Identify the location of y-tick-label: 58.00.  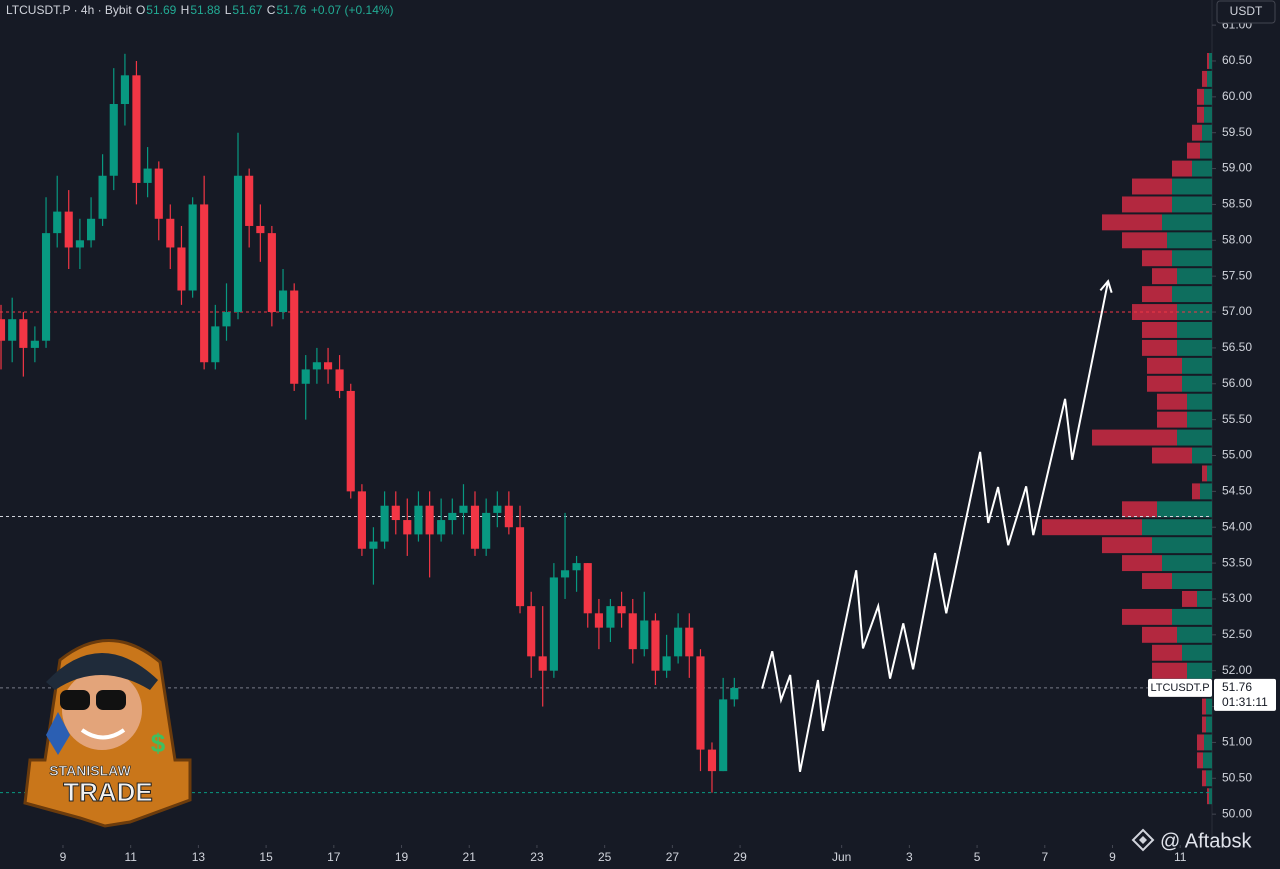
(1237, 239).